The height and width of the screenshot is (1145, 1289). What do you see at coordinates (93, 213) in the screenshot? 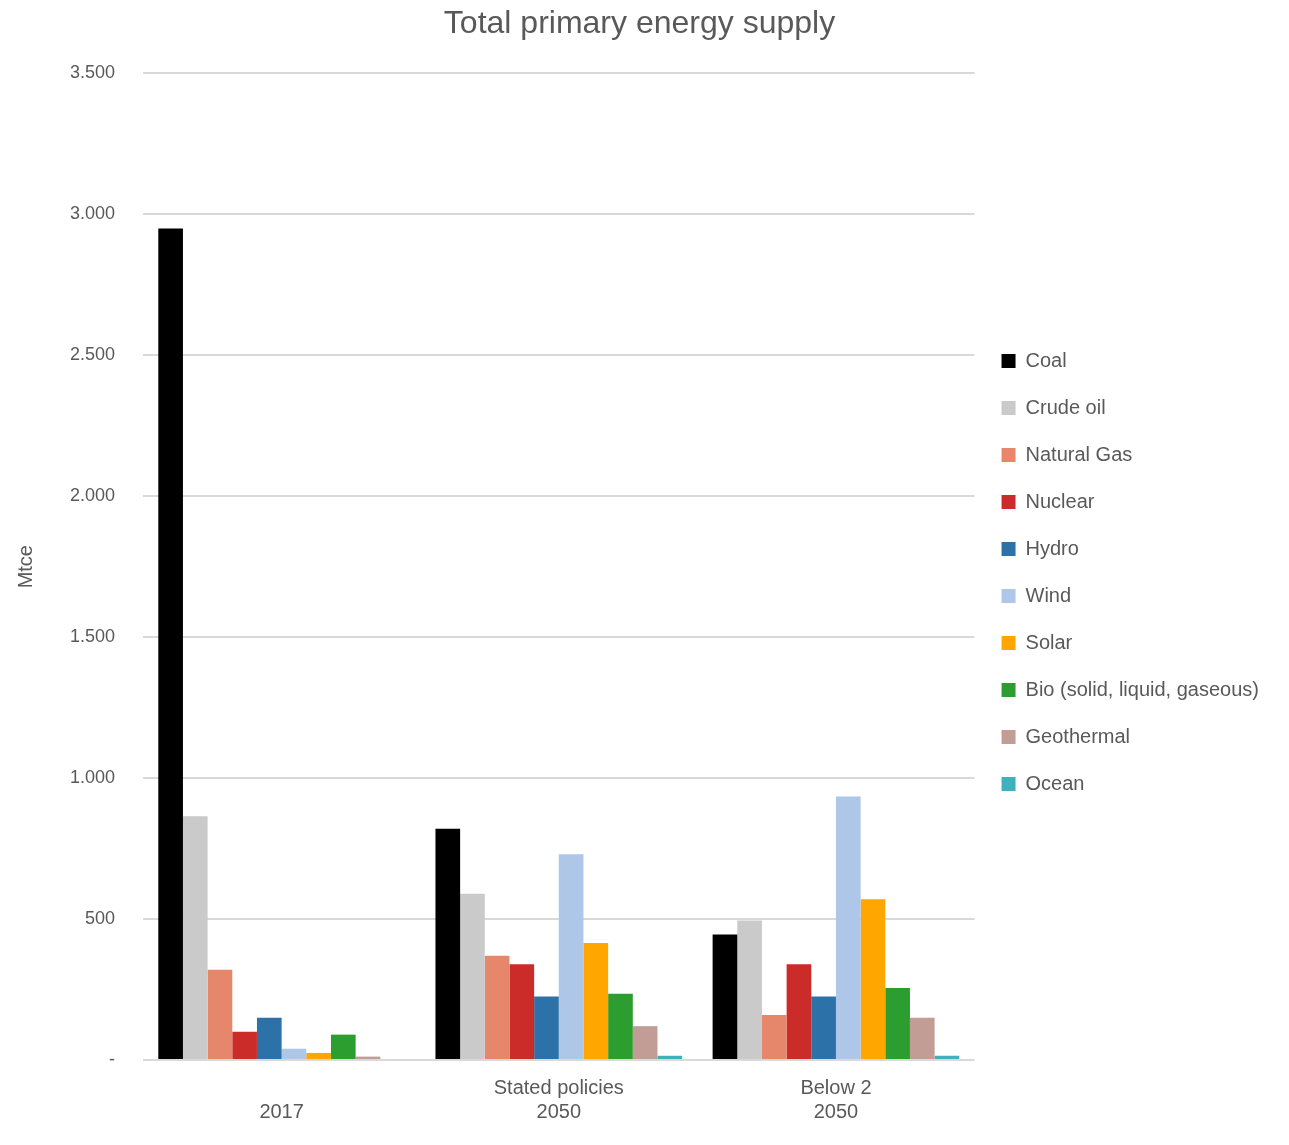
I see `y-tick-label: 3.000` at bounding box center [93, 213].